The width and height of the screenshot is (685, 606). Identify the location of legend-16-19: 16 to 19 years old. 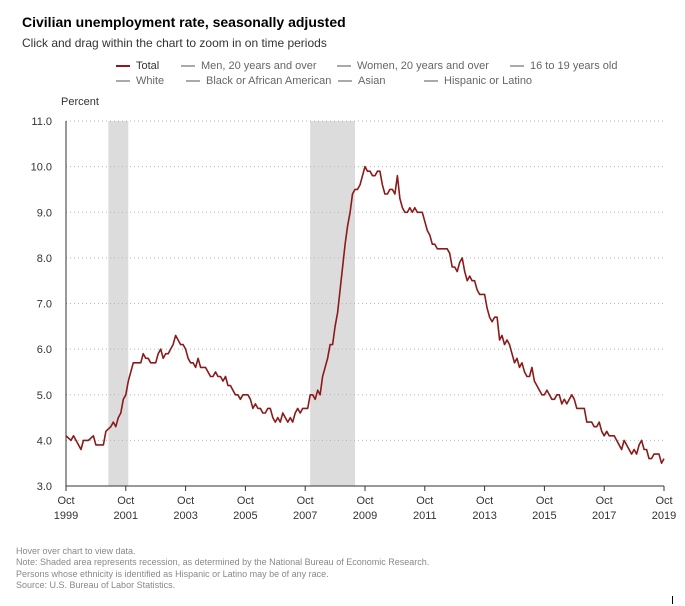
(563, 66).